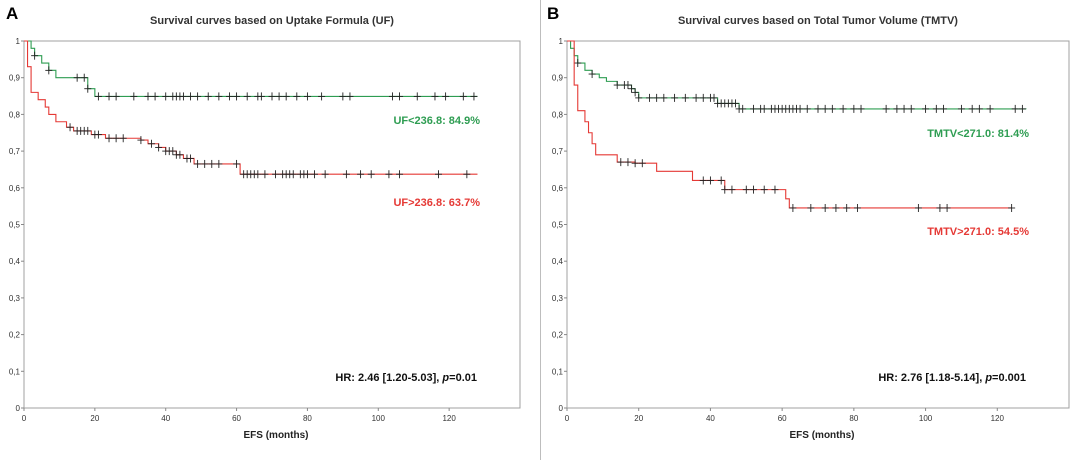 This screenshot has height=460, width=1084. I want to click on y-tick-label: 0,3, so click(15, 298).